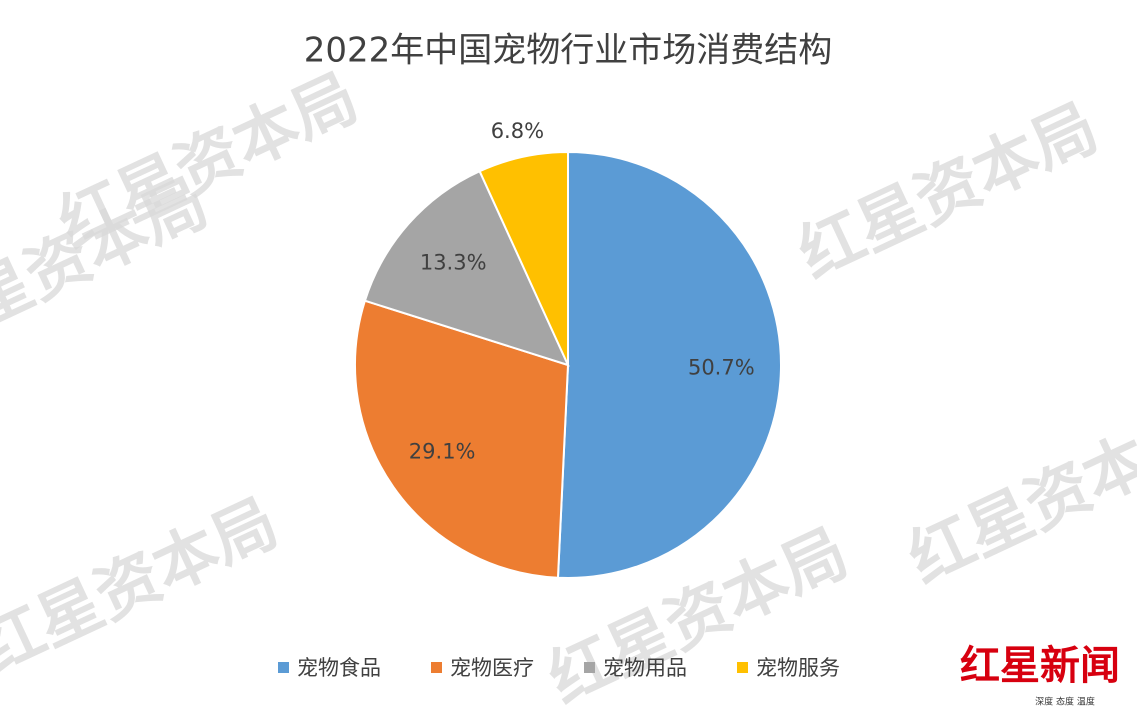 This screenshot has height=717, width=1137. What do you see at coordinates (339, 668) in the screenshot?
I see `legend-label: 宠物食品` at bounding box center [339, 668].